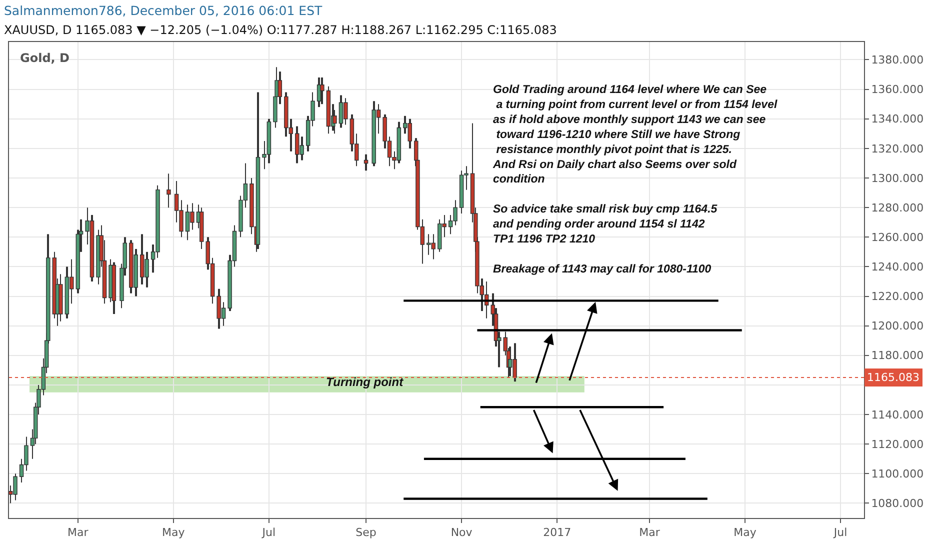 The width and height of the screenshot is (932, 550). Describe the element at coordinates (45, 58) in the screenshot. I see `annotation: Gold, D` at that location.